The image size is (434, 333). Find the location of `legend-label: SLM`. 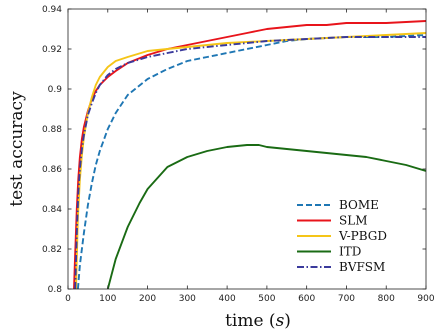

legend-label: SLM is located at coordinates (353, 221).